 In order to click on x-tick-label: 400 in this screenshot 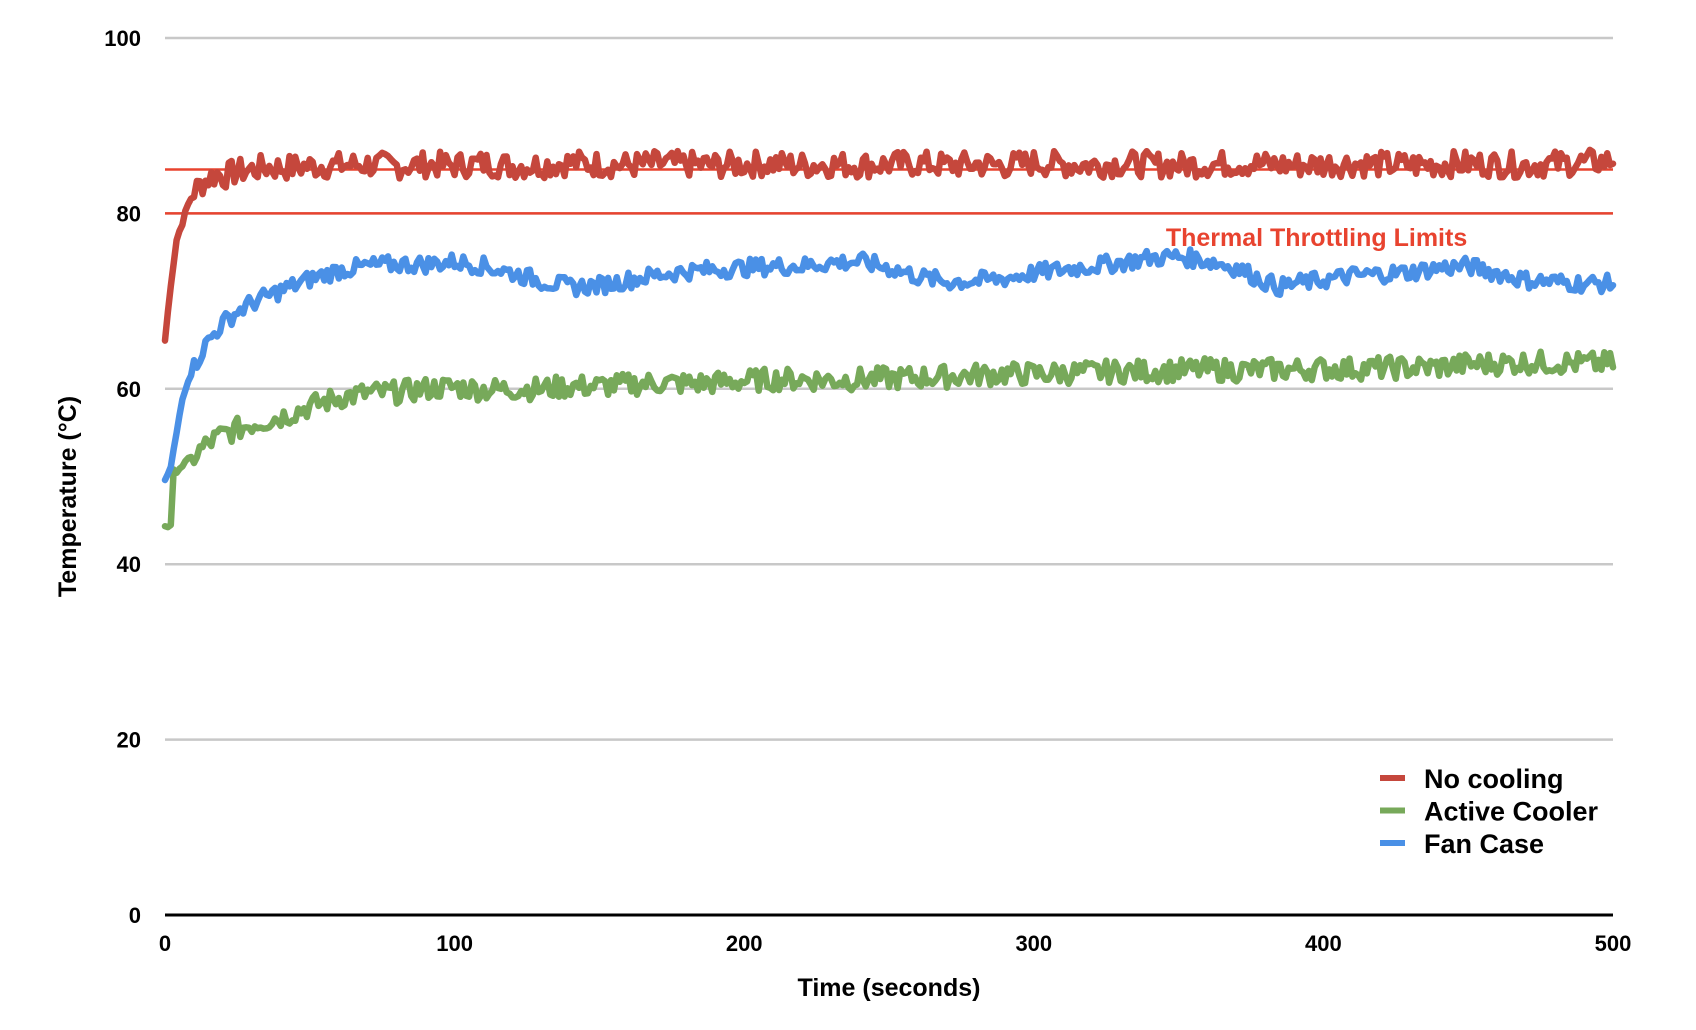, I will do `click(1323, 943)`.